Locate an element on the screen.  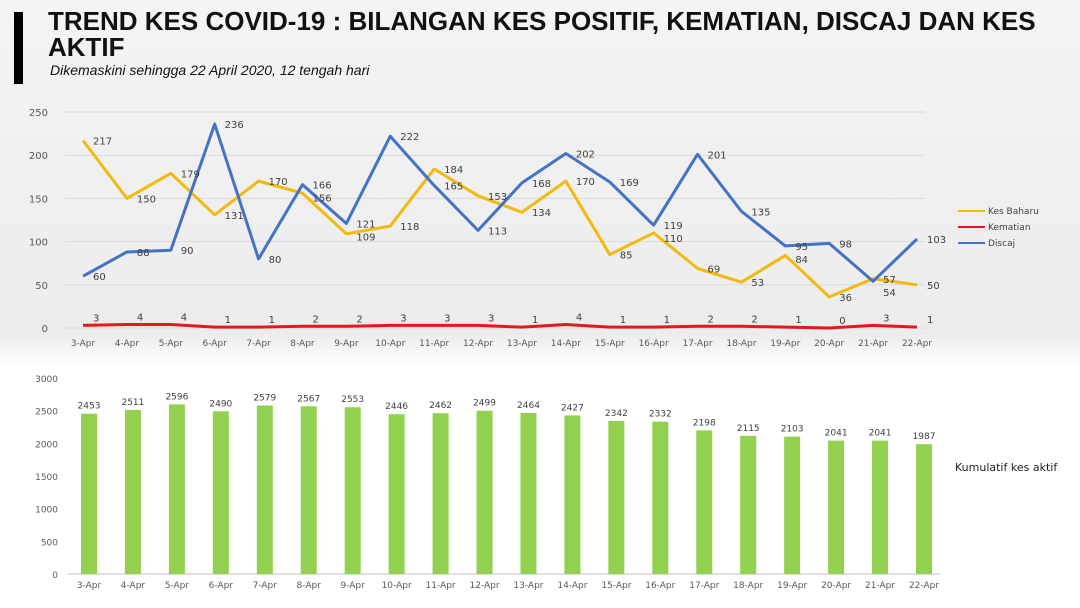
data-label: 60 is located at coordinates (99, 277).